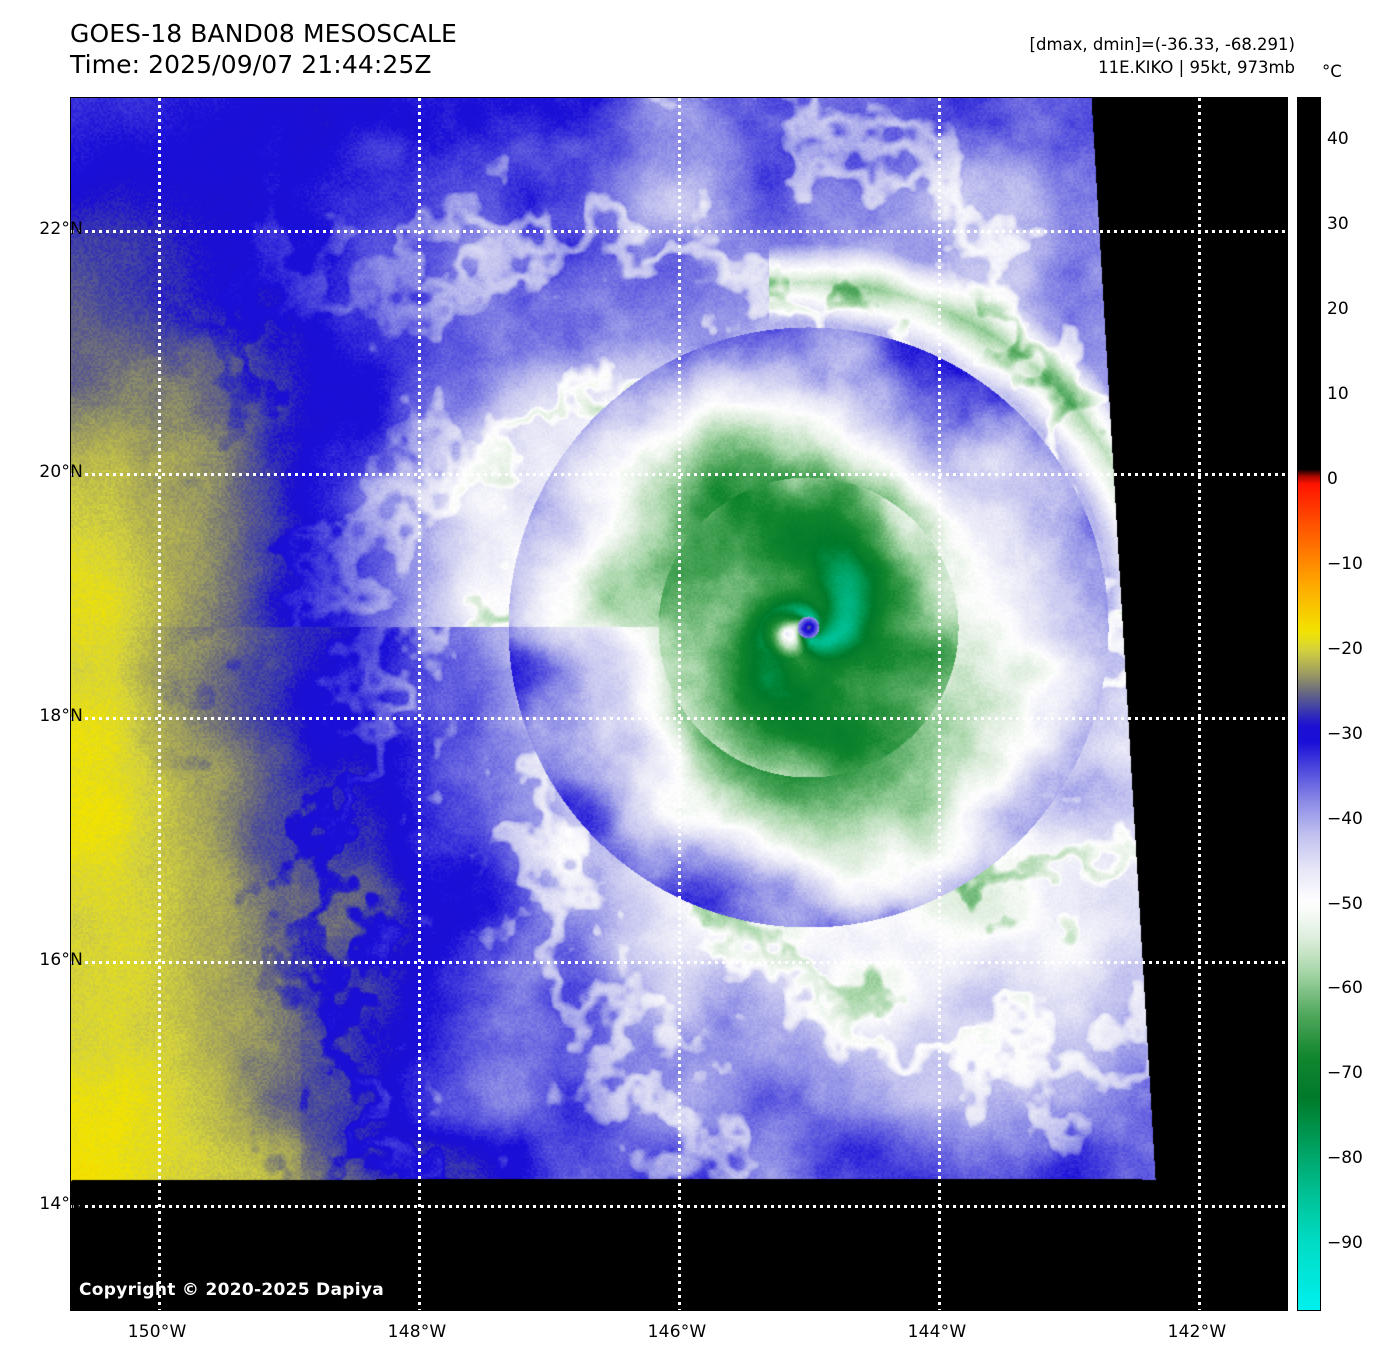  Describe the element at coordinates (1332, 479) in the screenshot. I see `colorbar-tick-4: 0` at that location.